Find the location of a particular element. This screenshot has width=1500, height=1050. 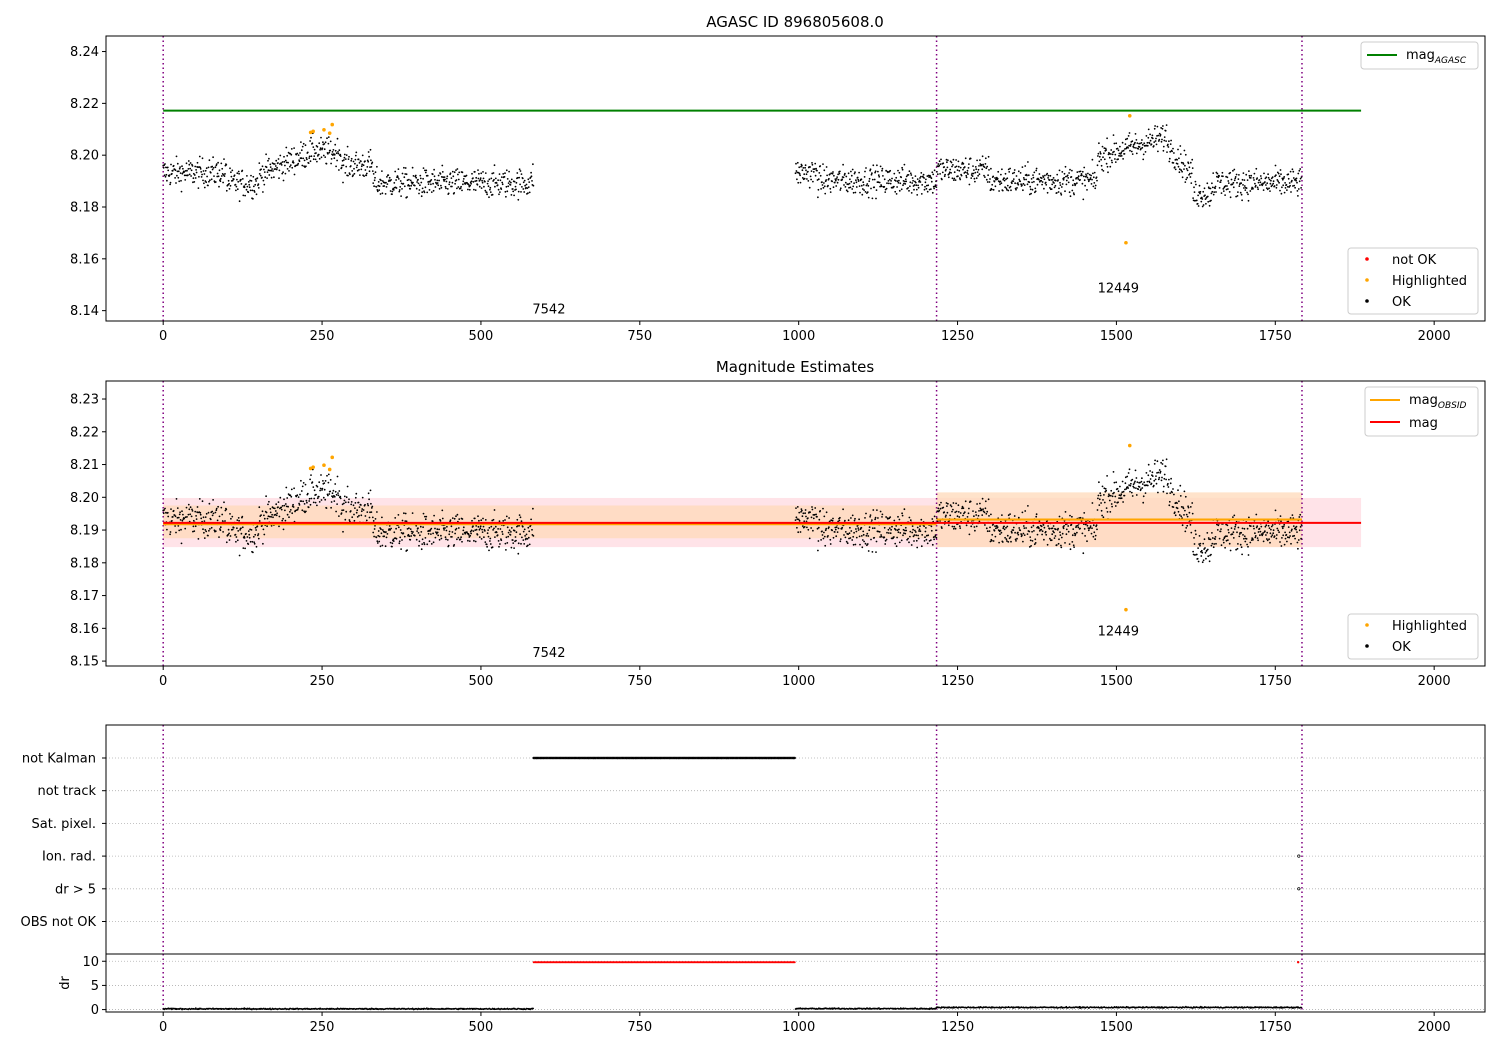

p1-xtick-label-6: 1500 is located at coordinates (1116, 336).